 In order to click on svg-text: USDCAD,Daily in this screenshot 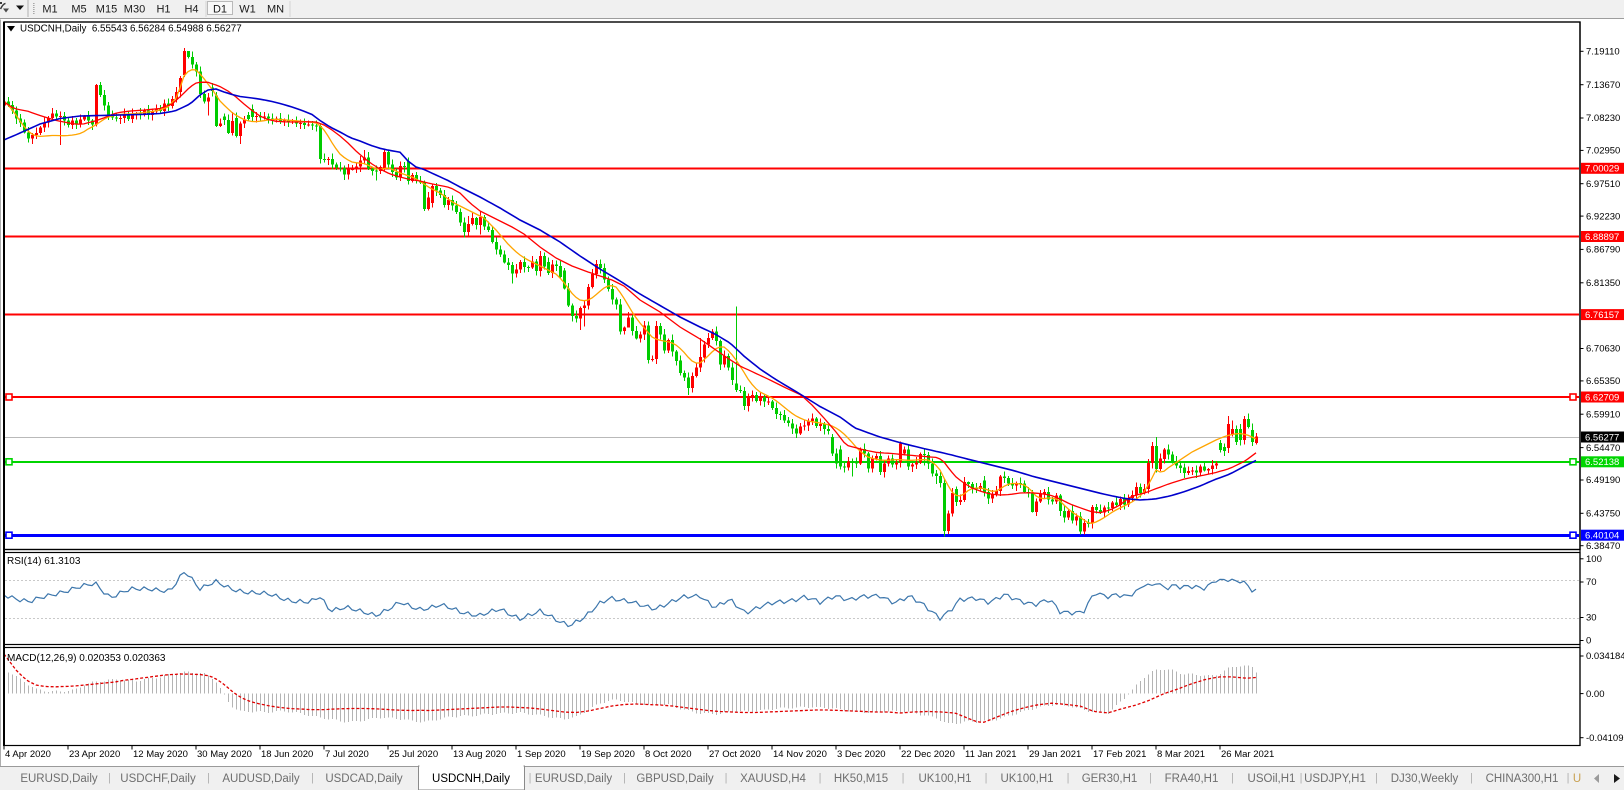, I will do `click(364, 779)`.